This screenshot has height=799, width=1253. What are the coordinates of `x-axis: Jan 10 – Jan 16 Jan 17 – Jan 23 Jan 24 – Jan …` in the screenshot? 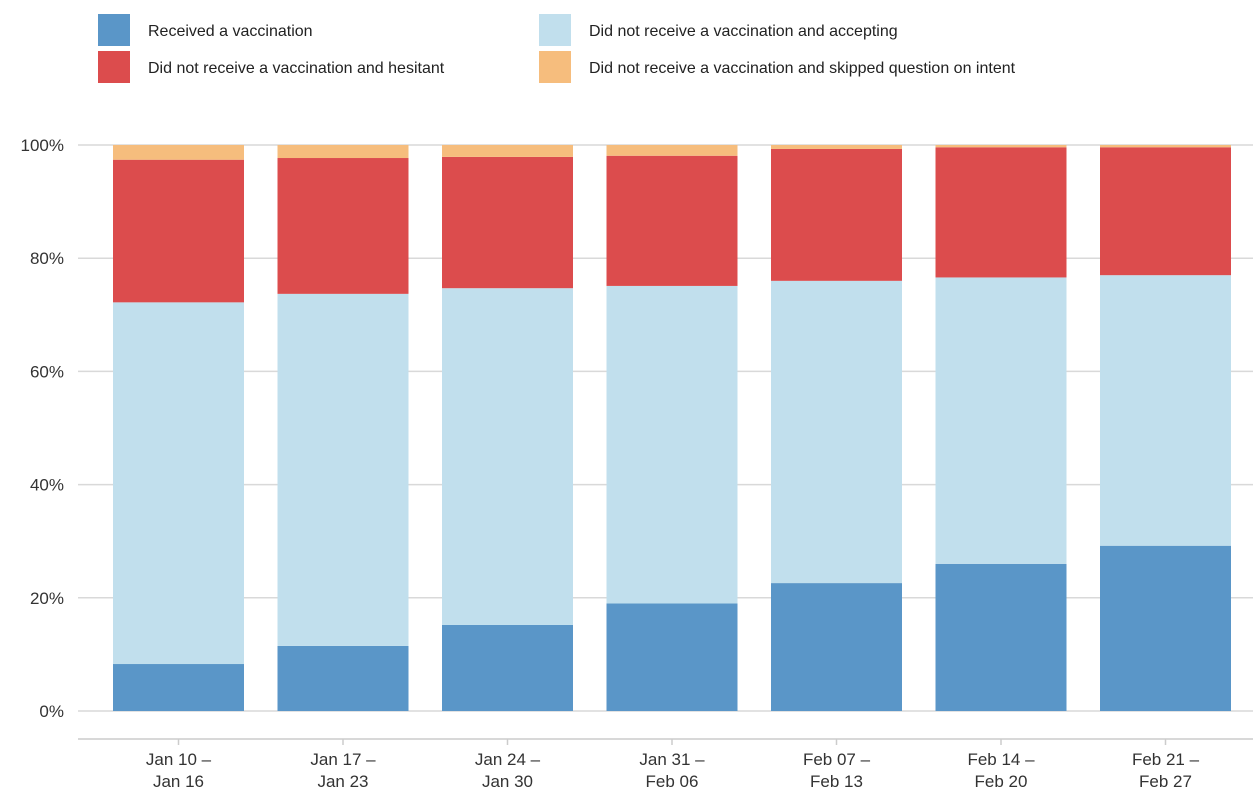 It's located at (665, 764).